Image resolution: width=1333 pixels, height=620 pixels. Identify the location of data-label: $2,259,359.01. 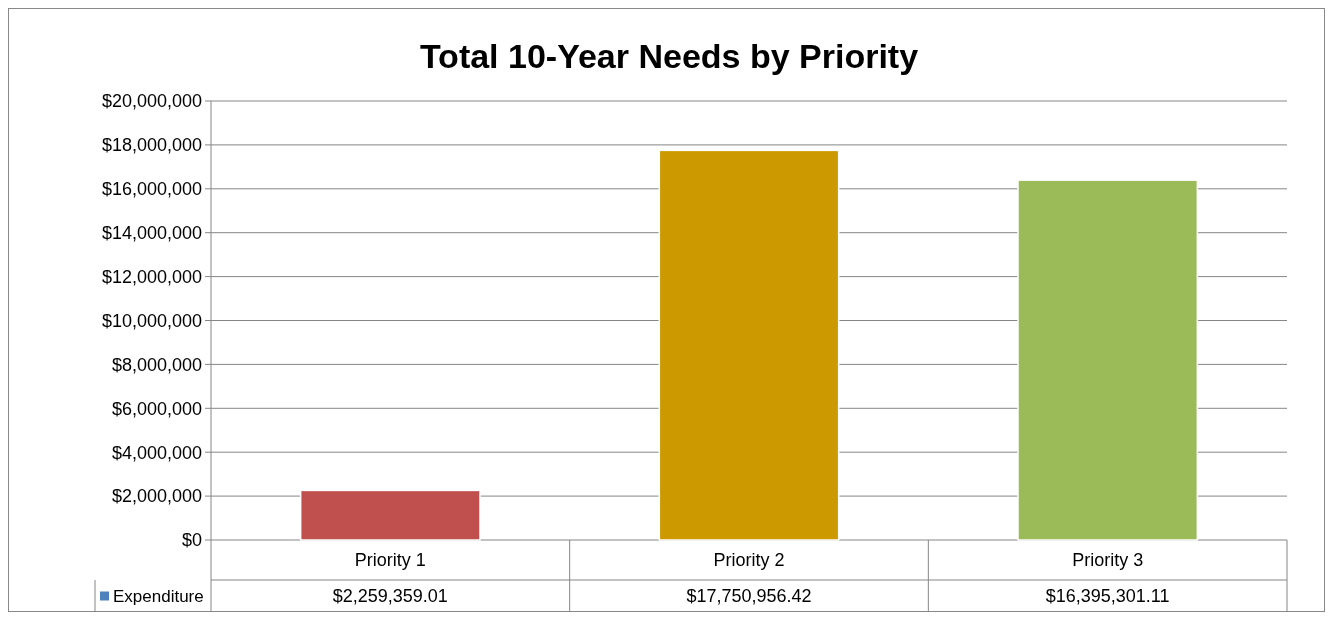
(390, 596).